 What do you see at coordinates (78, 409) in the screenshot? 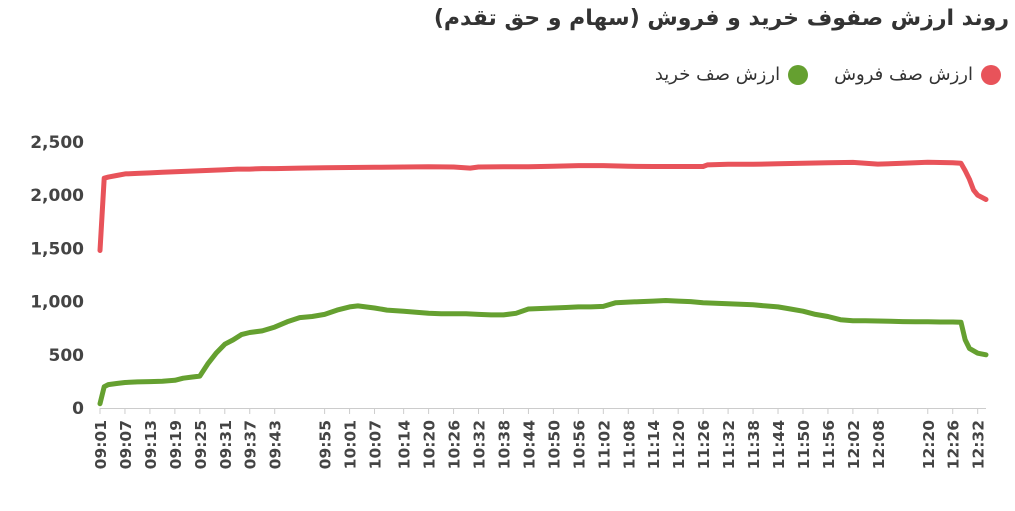
I see `y-tick-label: 0` at bounding box center [78, 409].